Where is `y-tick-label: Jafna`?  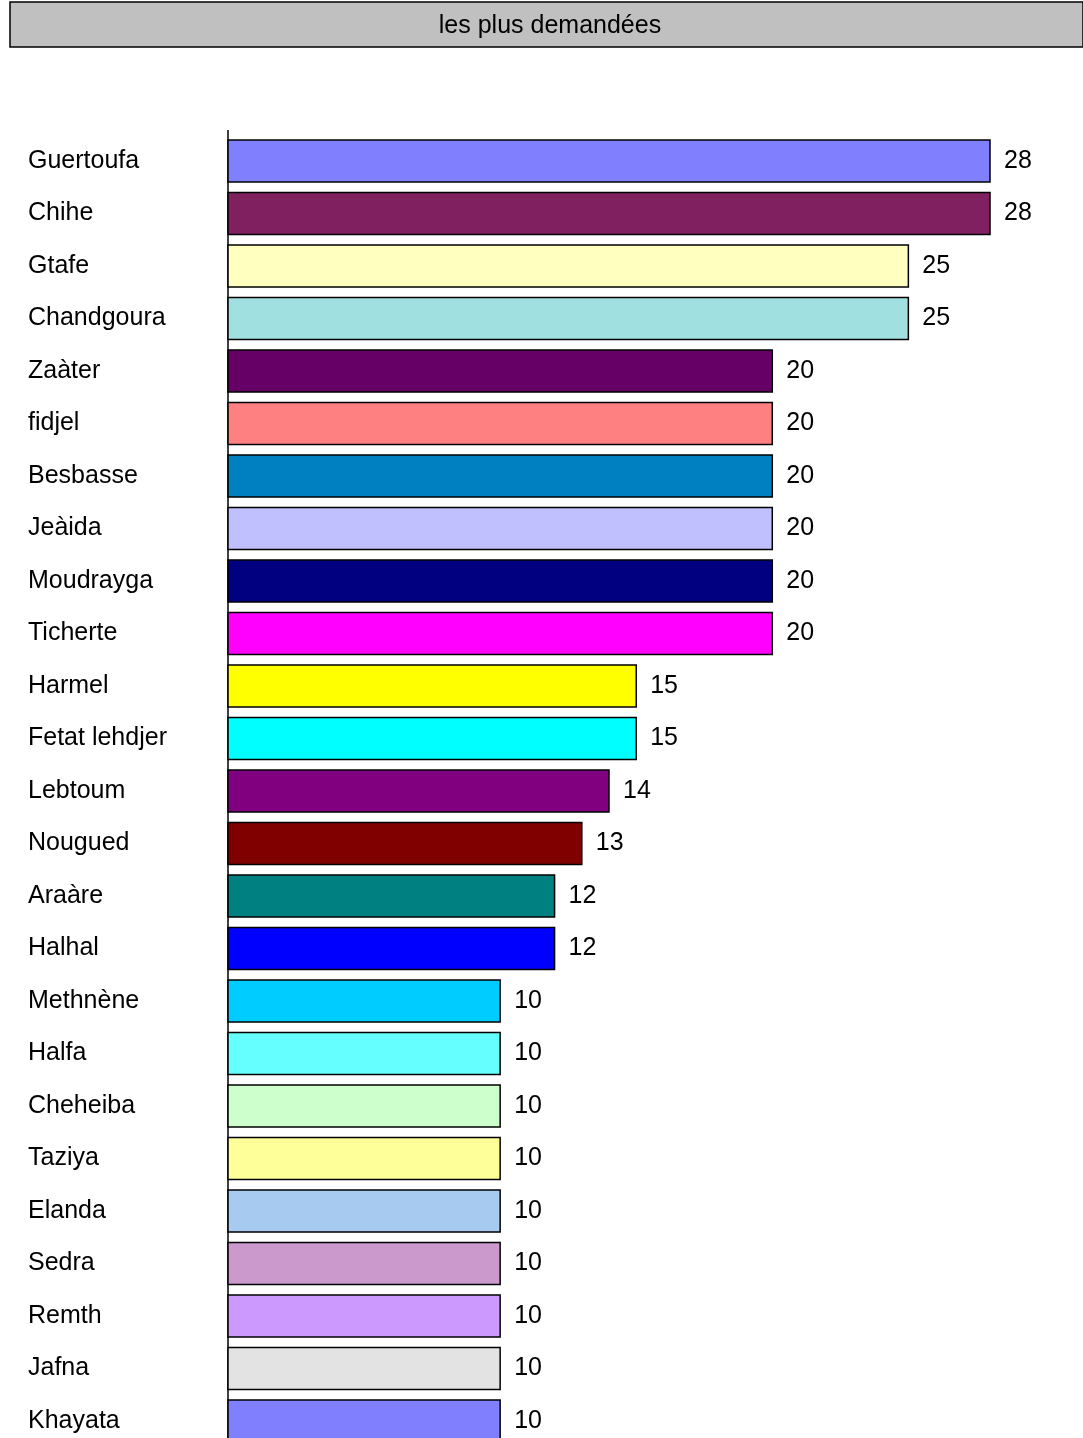
y-tick-label: Jafna is located at coordinates (59, 1366).